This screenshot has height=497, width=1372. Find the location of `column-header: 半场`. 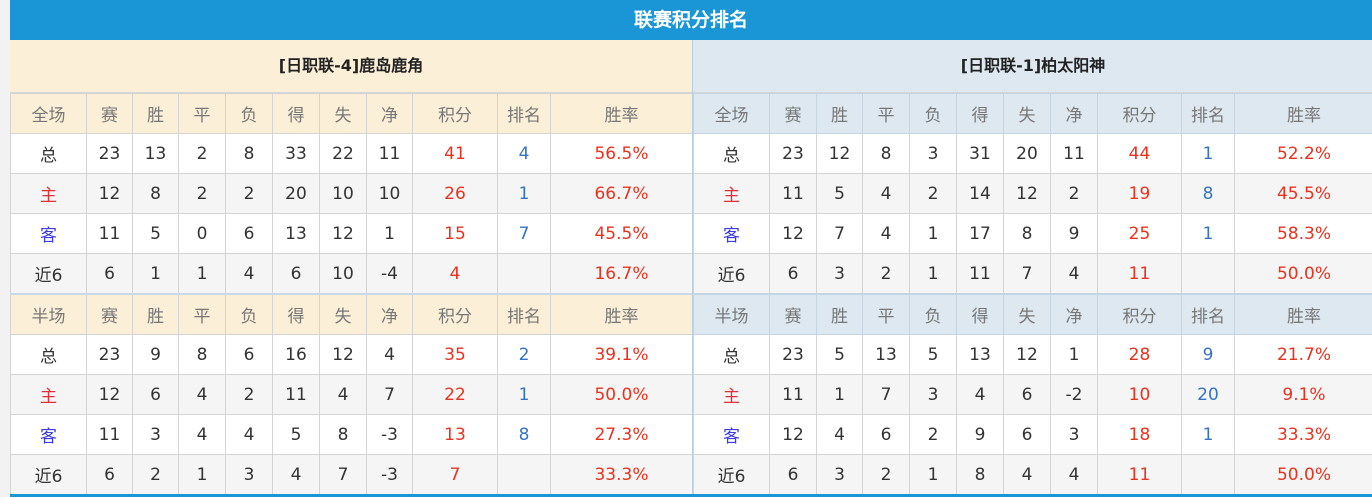

column-header: 半场 is located at coordinates (731, 314).